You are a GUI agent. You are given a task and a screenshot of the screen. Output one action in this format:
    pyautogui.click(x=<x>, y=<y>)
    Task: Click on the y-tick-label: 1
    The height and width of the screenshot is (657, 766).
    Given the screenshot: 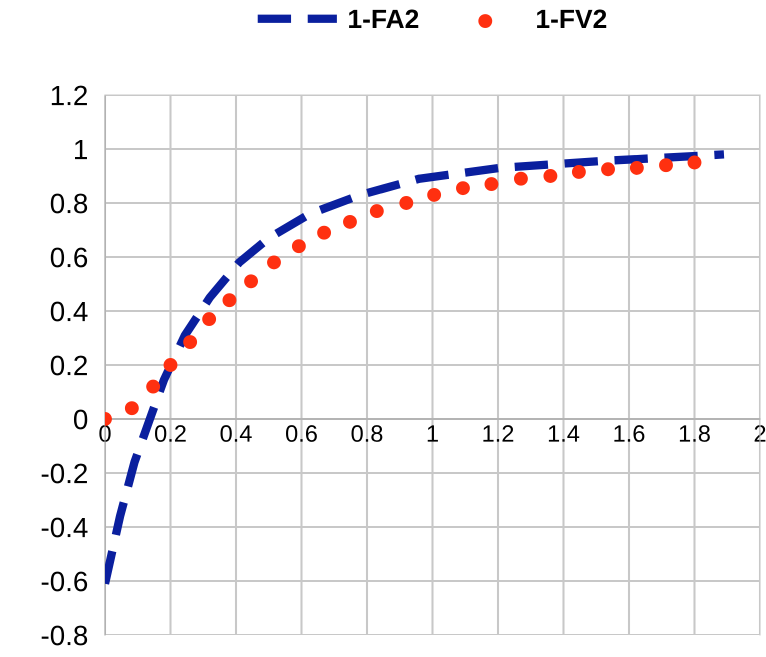 What is the action you would take?
    pyautogui.click(x=81, y=150)
    